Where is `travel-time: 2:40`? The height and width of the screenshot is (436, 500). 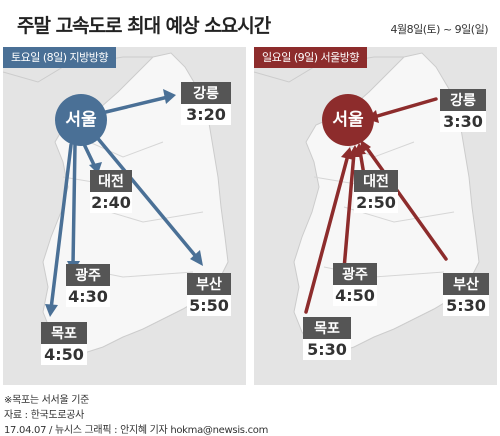 travel-time: 2:40 is located at coordinates (111, 202).